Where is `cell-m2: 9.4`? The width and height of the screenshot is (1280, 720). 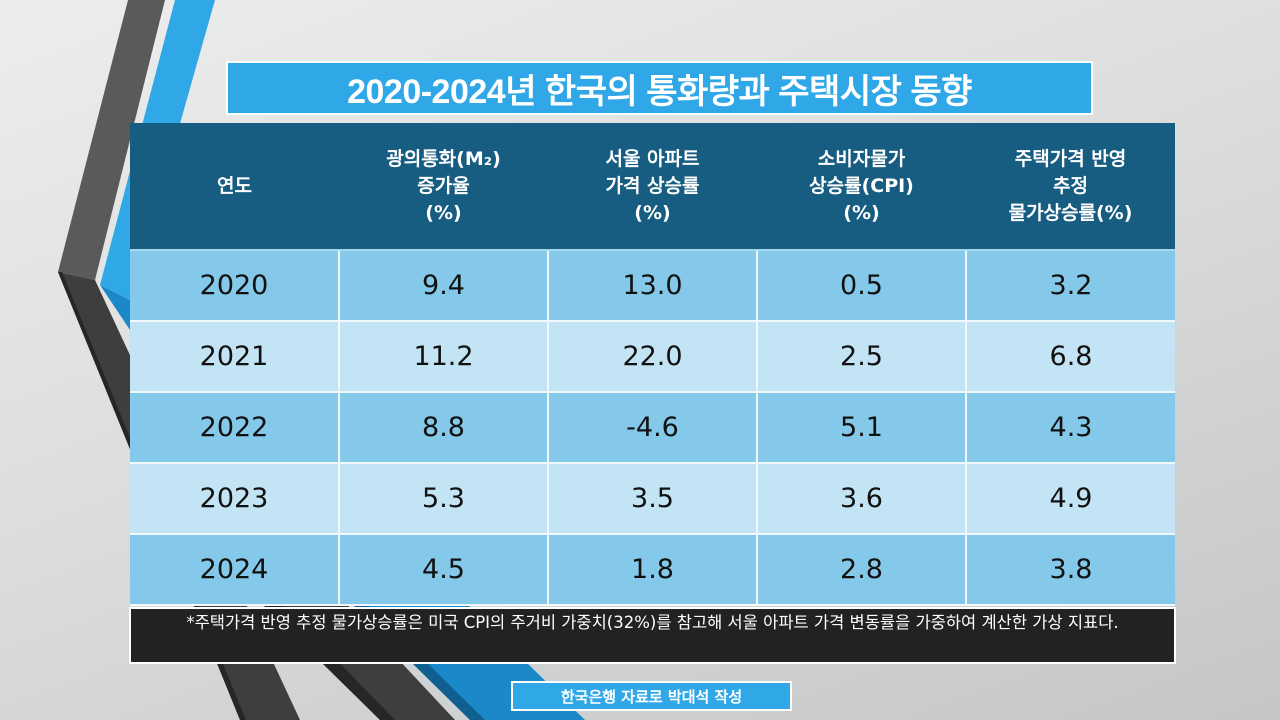 cell-m2: 9.4 is located at coordinates (443, 285).